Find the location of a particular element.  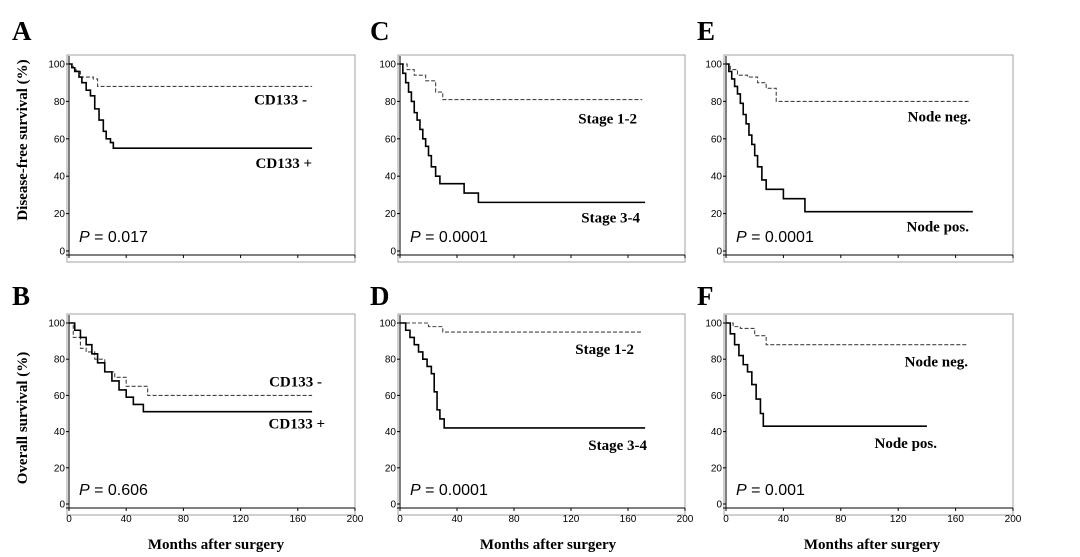

series-label-B-2: CD133 + is located at coordinates (297, 425).